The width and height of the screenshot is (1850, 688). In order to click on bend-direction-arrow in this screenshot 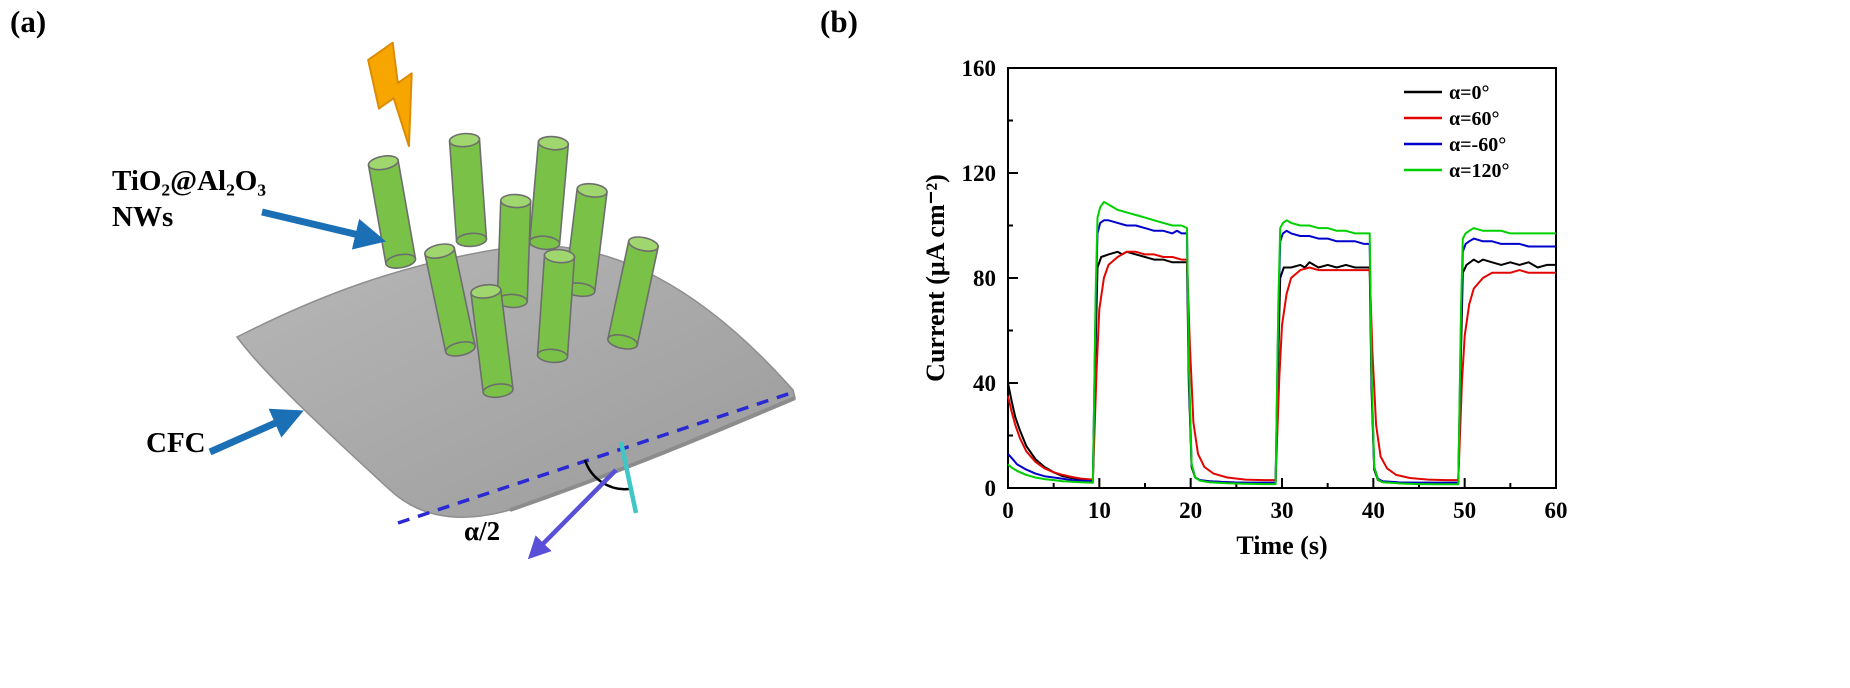, I will do `click(572, 514)`.